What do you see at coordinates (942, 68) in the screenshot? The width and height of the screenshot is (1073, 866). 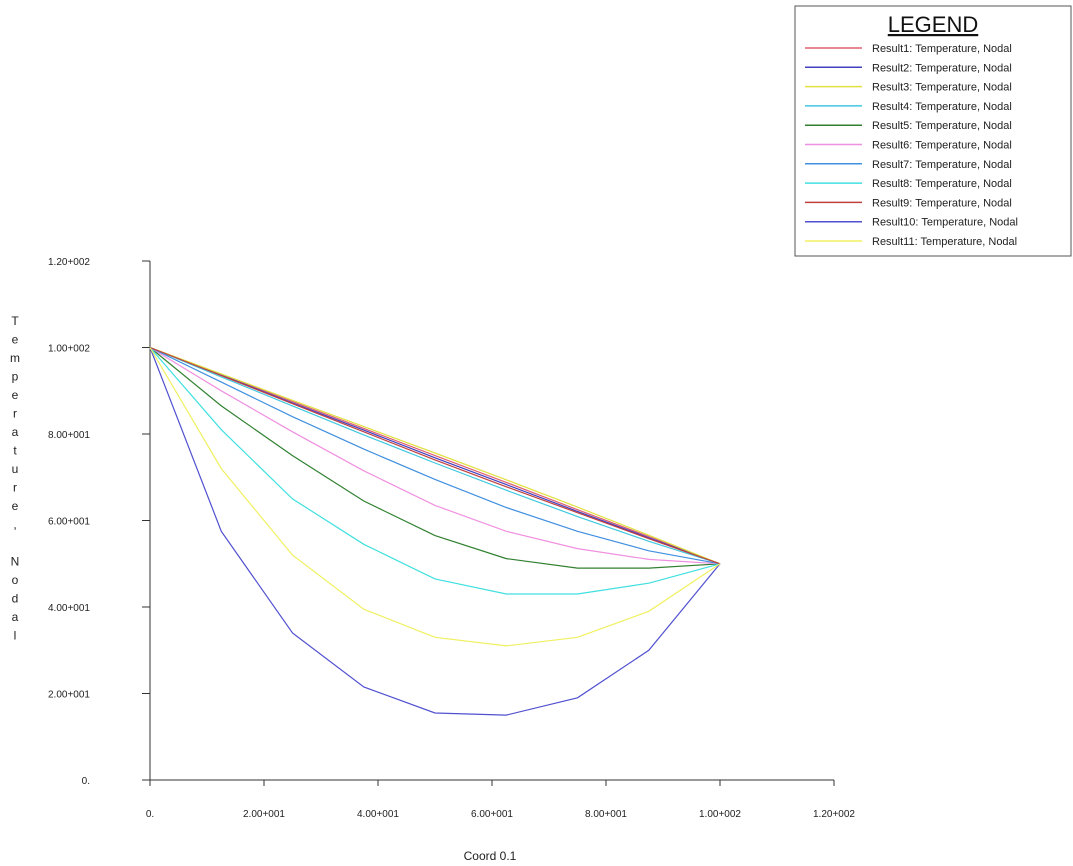 I see `legend-entry-label: Result2: Temperature, Nodal` at bounding box center [942, 68].